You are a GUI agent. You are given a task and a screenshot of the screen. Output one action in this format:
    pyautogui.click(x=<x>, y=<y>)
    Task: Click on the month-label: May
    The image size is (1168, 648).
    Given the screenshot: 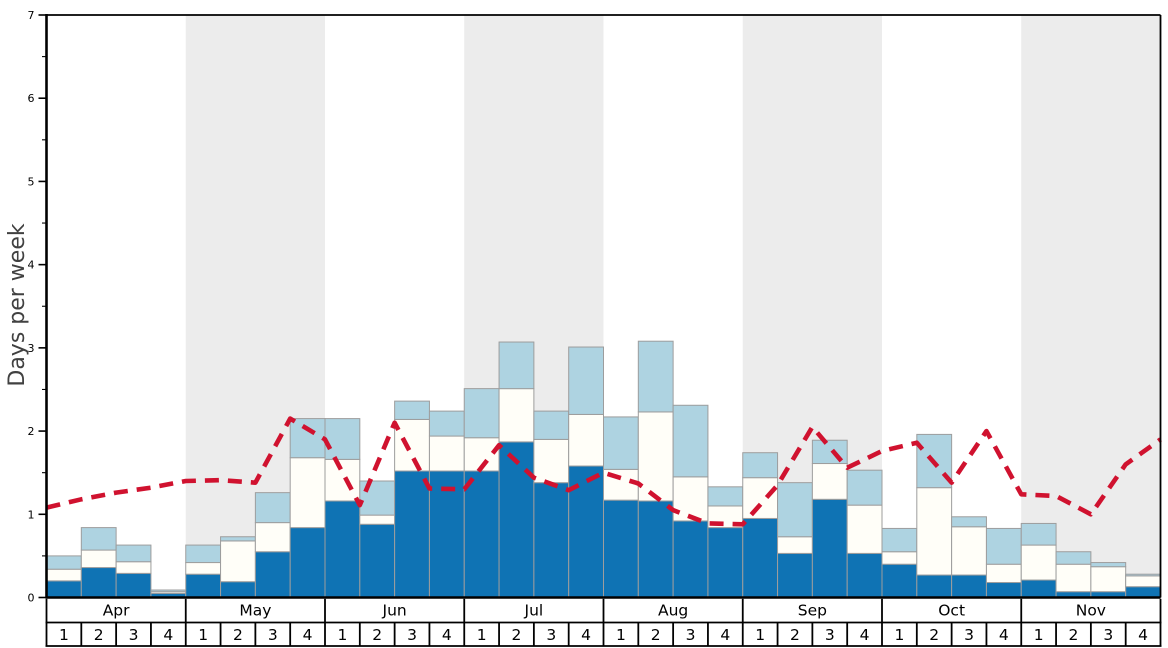 What is the action you would take?
    pyautogui.click(x=255, y=611)
    